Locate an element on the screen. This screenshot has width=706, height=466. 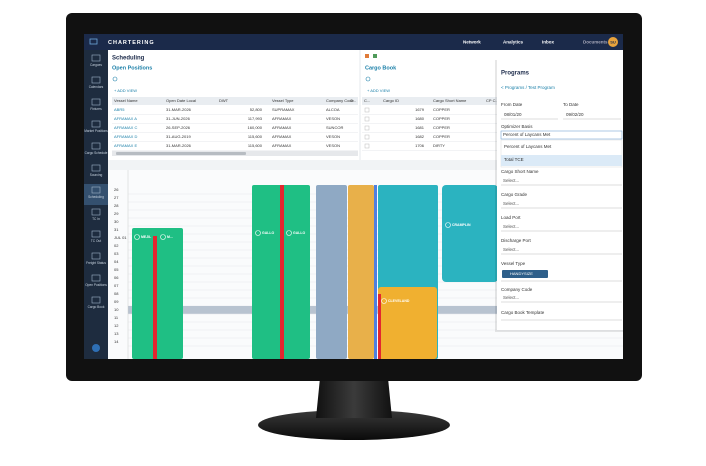
dropdown-option: Percent of Laycans Met is located at coordinates (528, 146).